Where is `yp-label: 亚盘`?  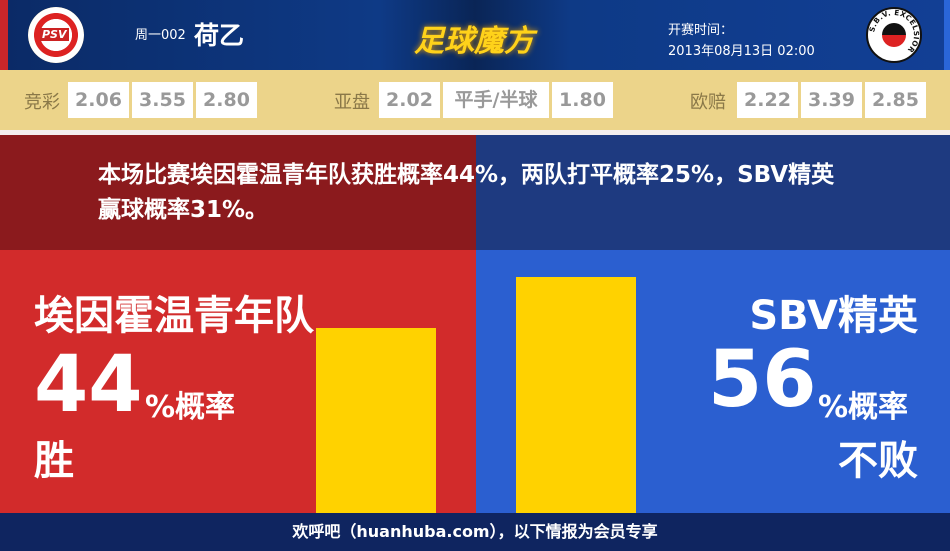 yp-label: 亚盘 is located at coordinates (352, 102).